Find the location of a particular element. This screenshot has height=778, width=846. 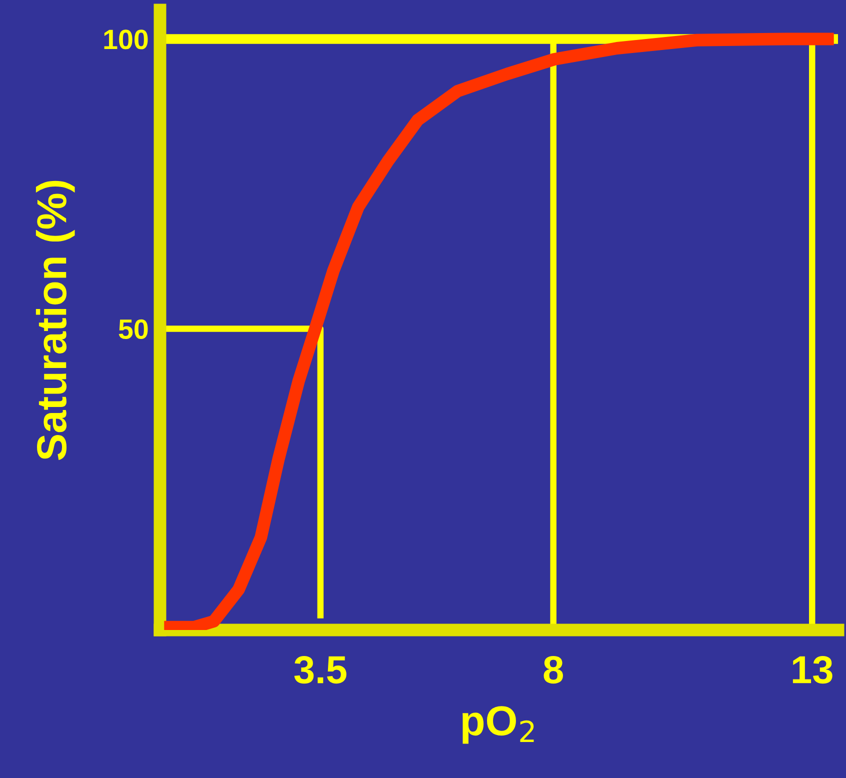

x-tick-label: 13 is located at coordinates (812, 670).